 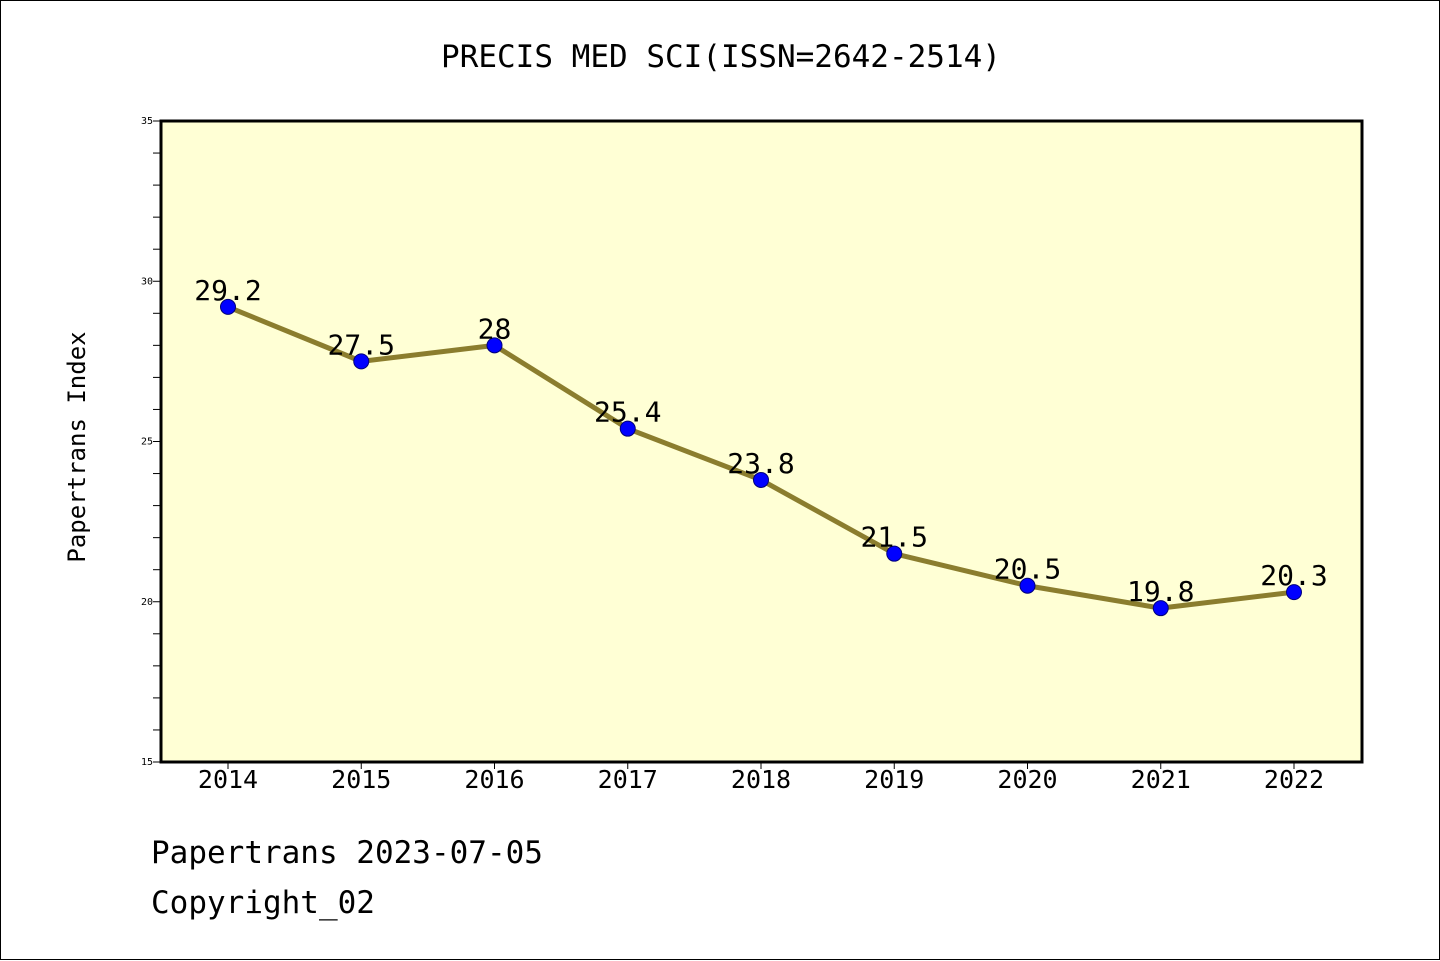 I want to click on footer-date-text: Papertrans 2023-07-05, so click(x=347, y=853).